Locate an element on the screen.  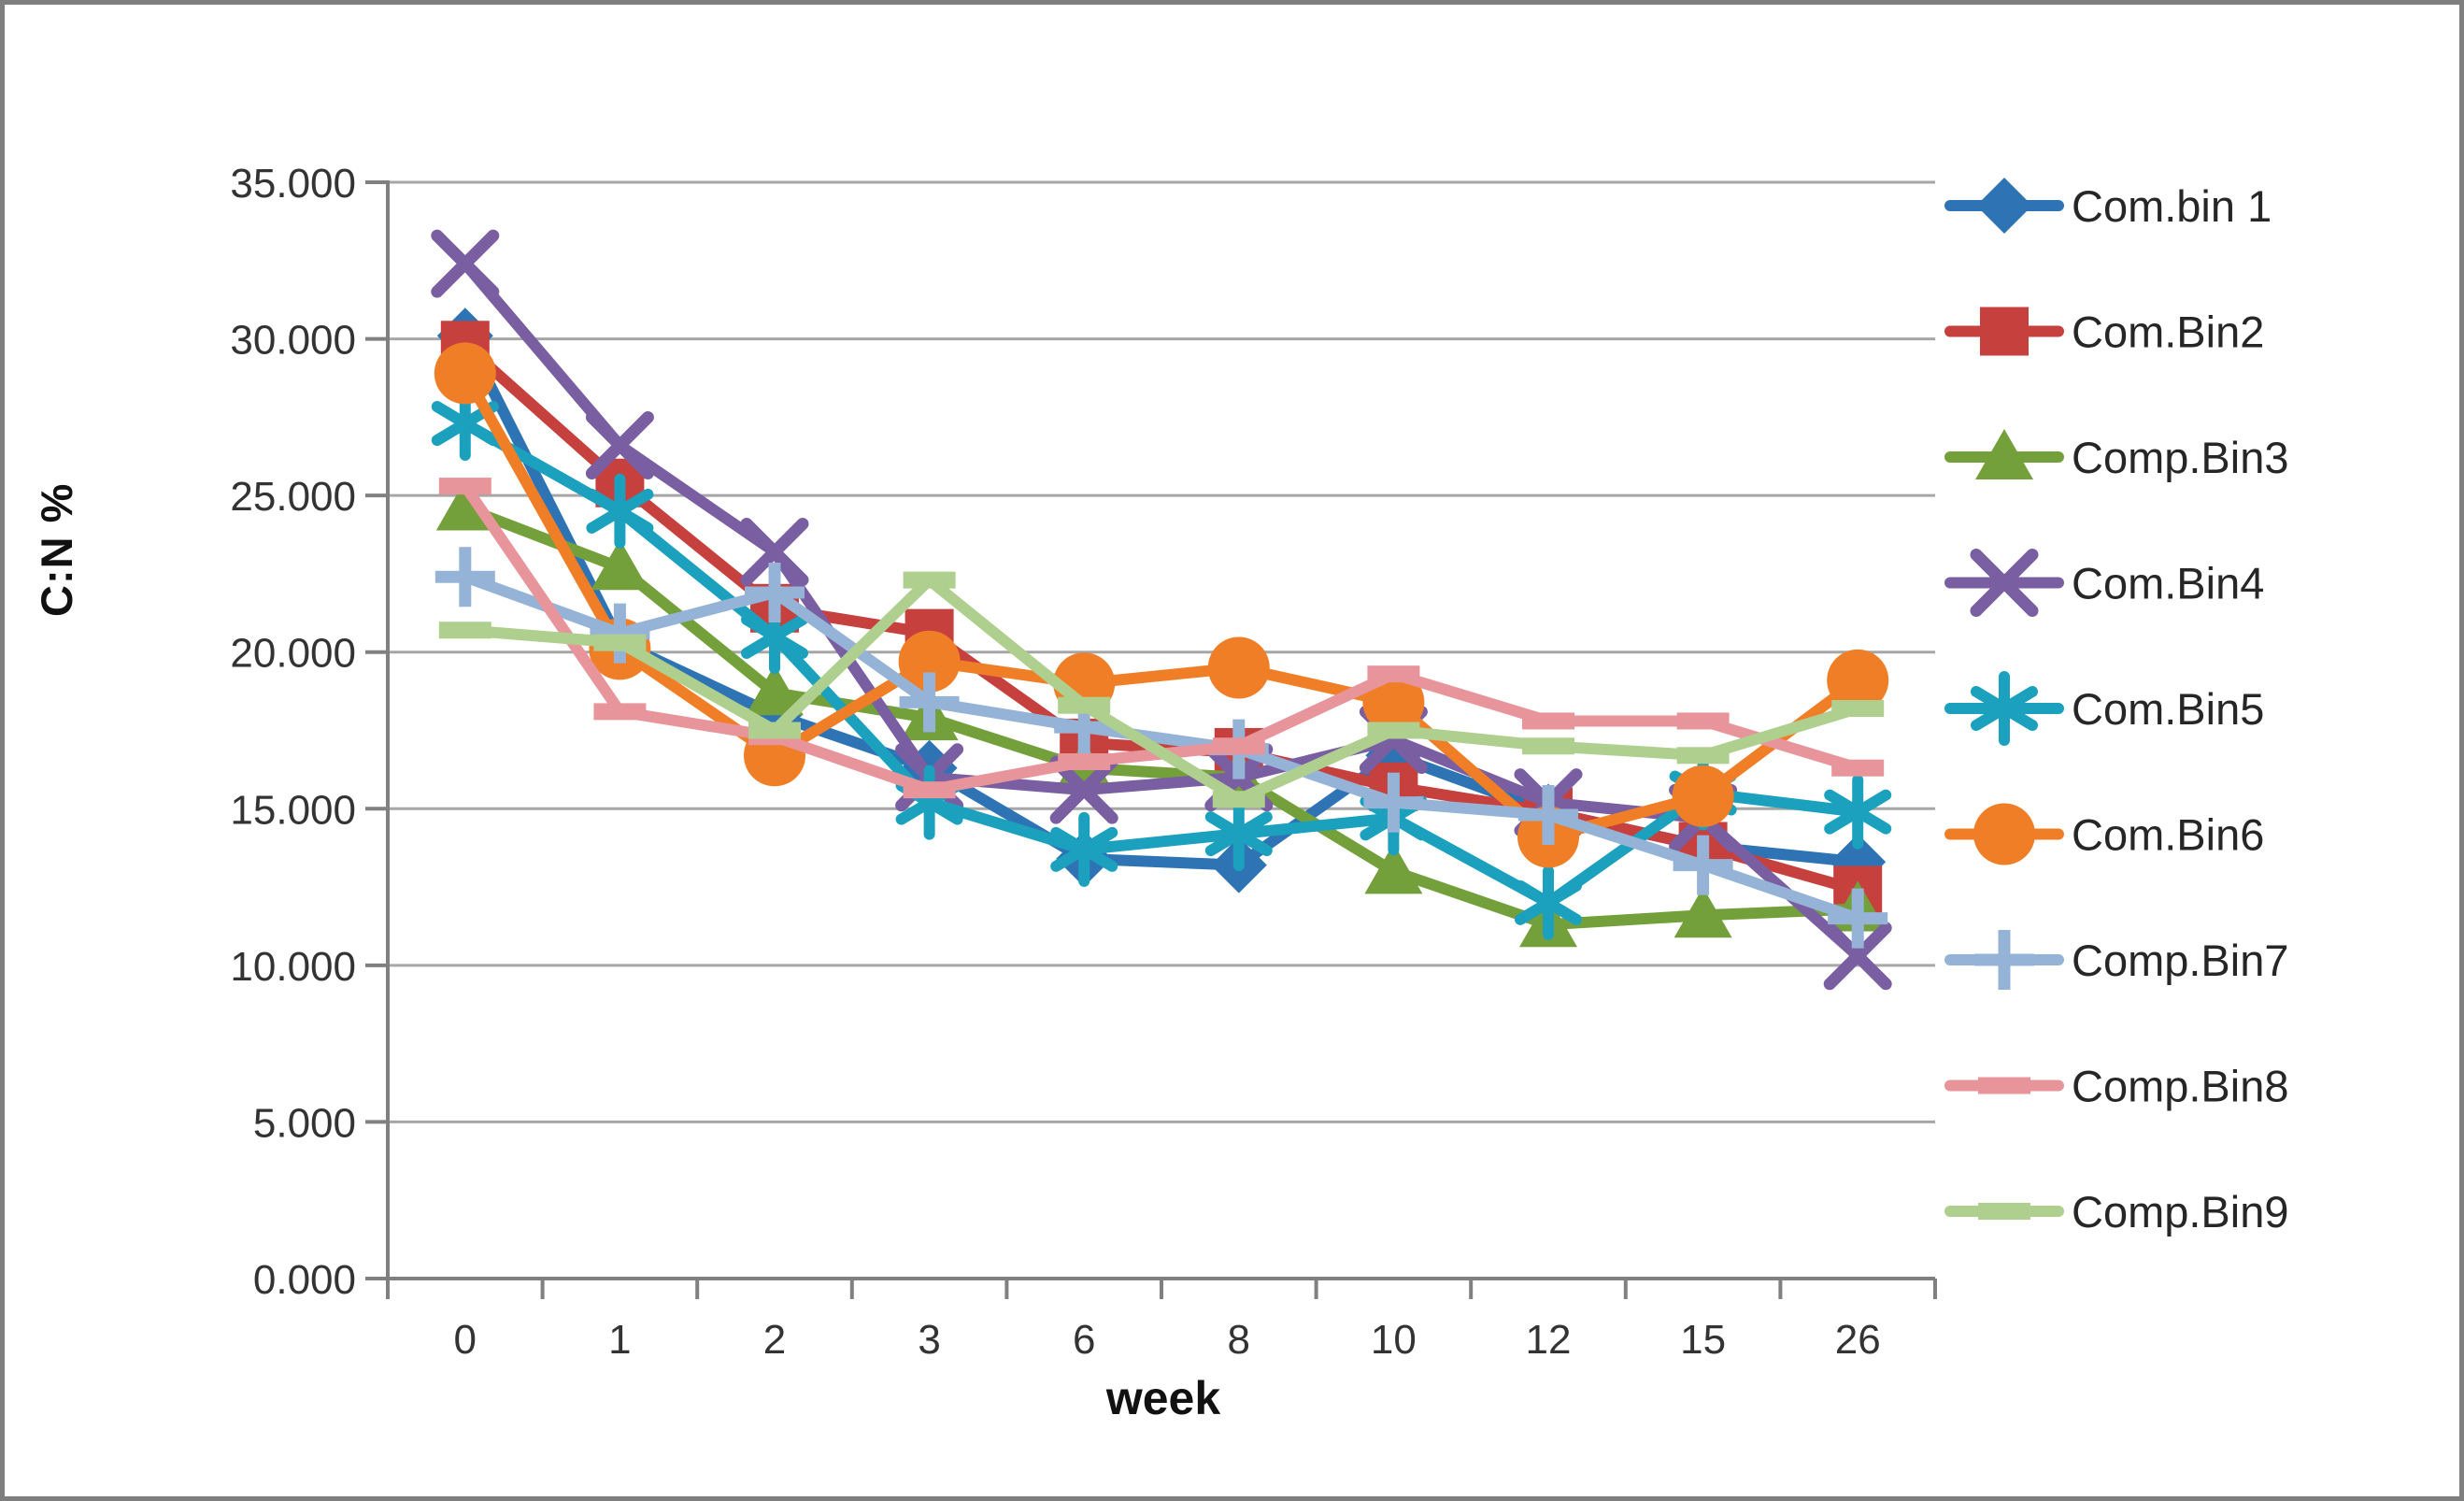
legend-key-marker-com-bin4 is located at coordinates (2004, 583).